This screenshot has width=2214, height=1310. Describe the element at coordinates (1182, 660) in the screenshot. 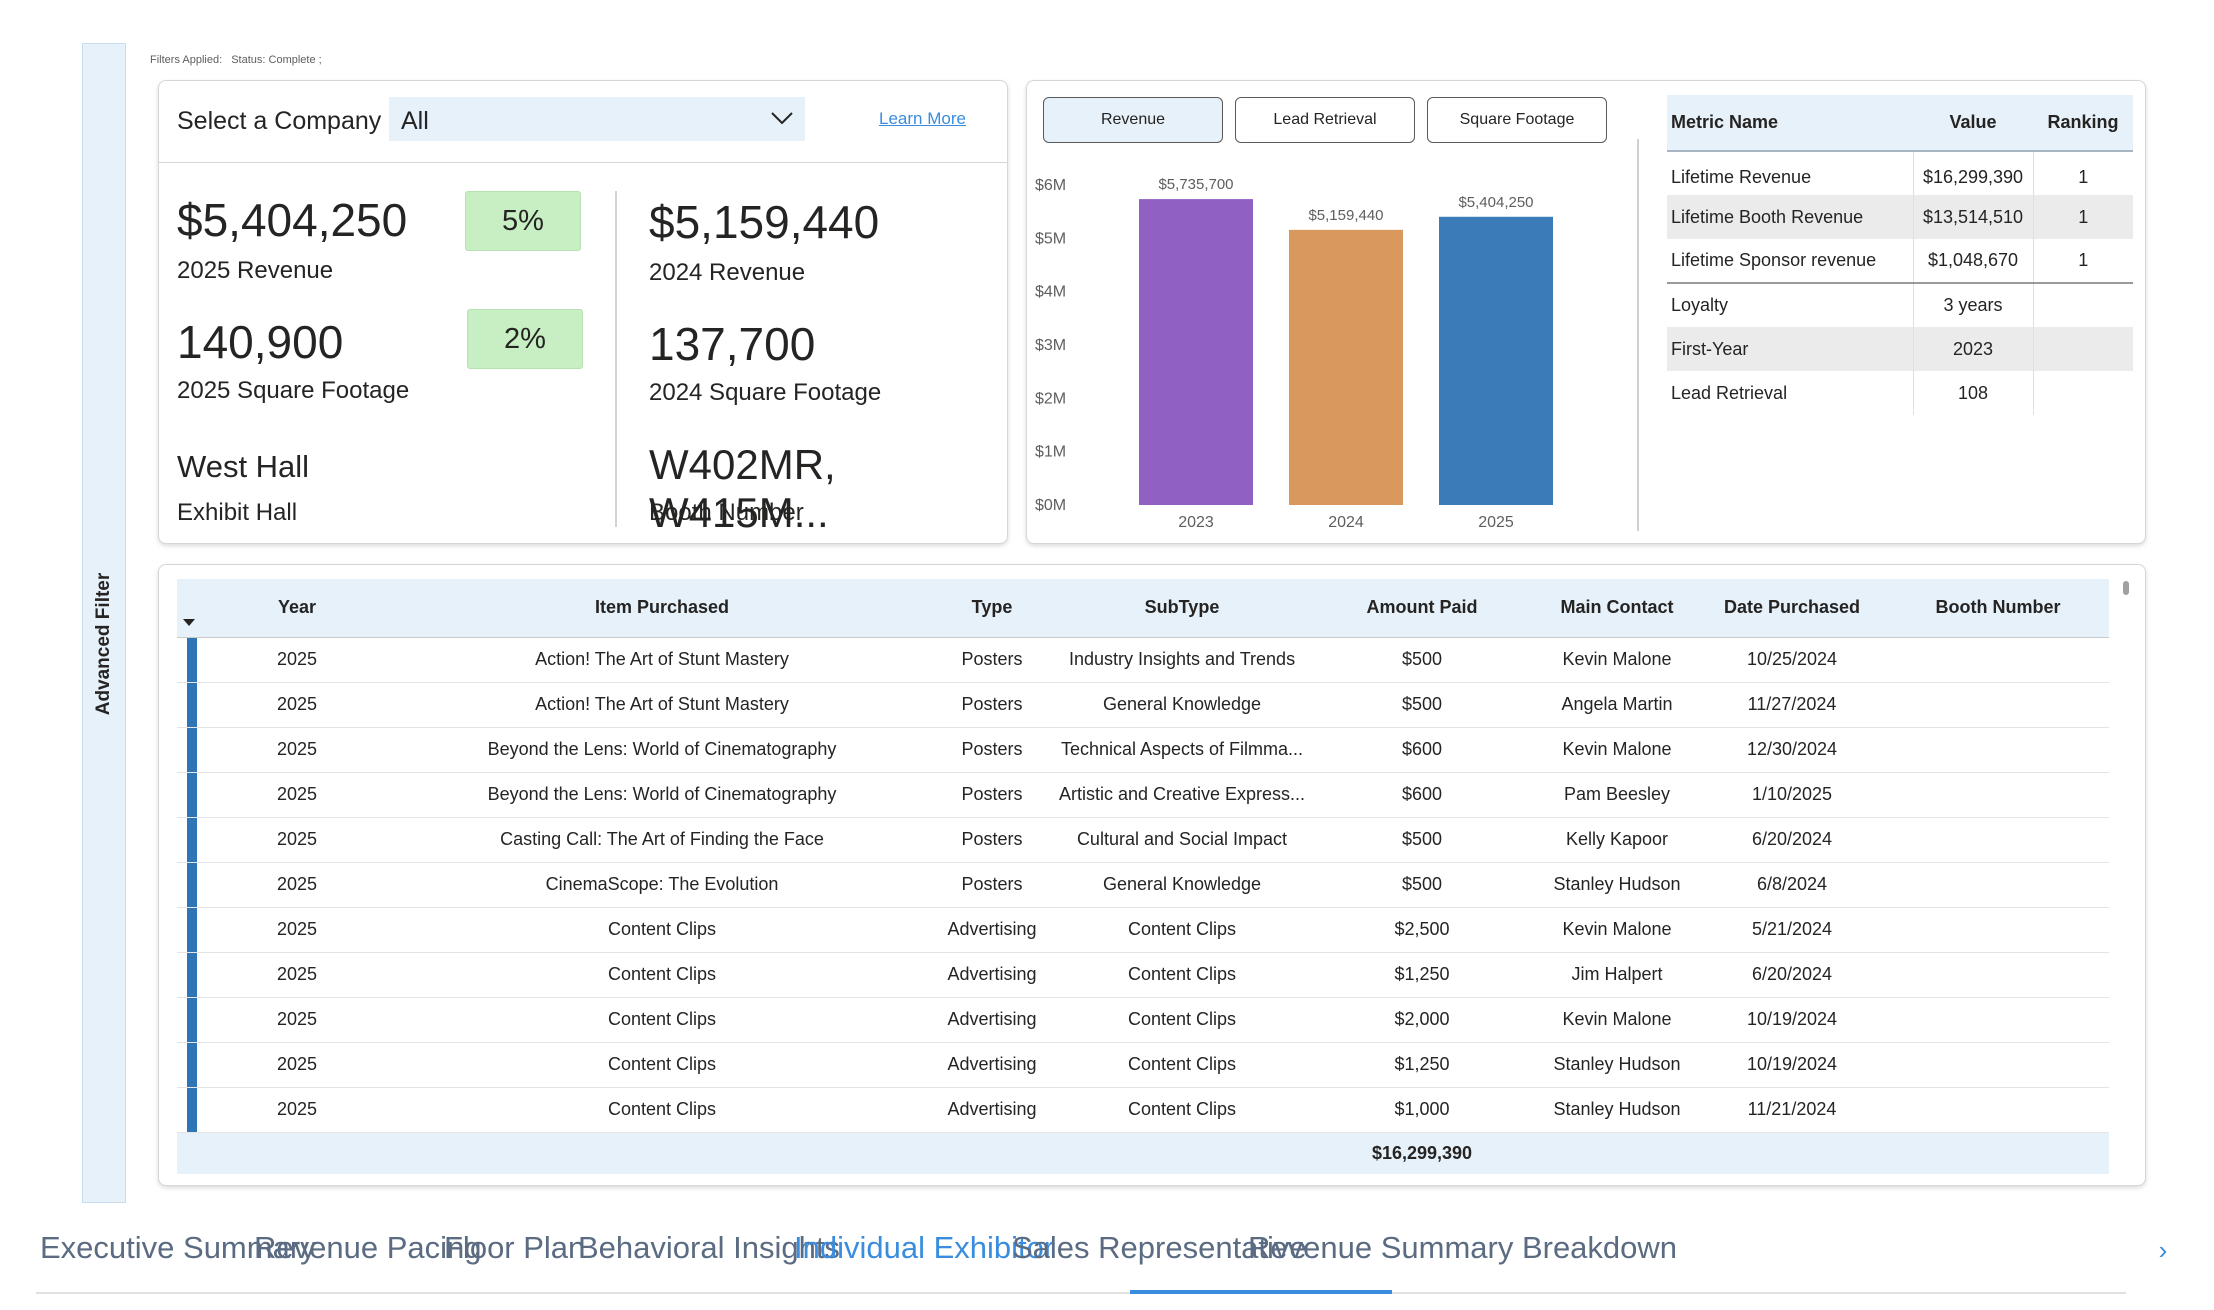

I see `subtype-cell: Industry Insights and Trends` at that location.